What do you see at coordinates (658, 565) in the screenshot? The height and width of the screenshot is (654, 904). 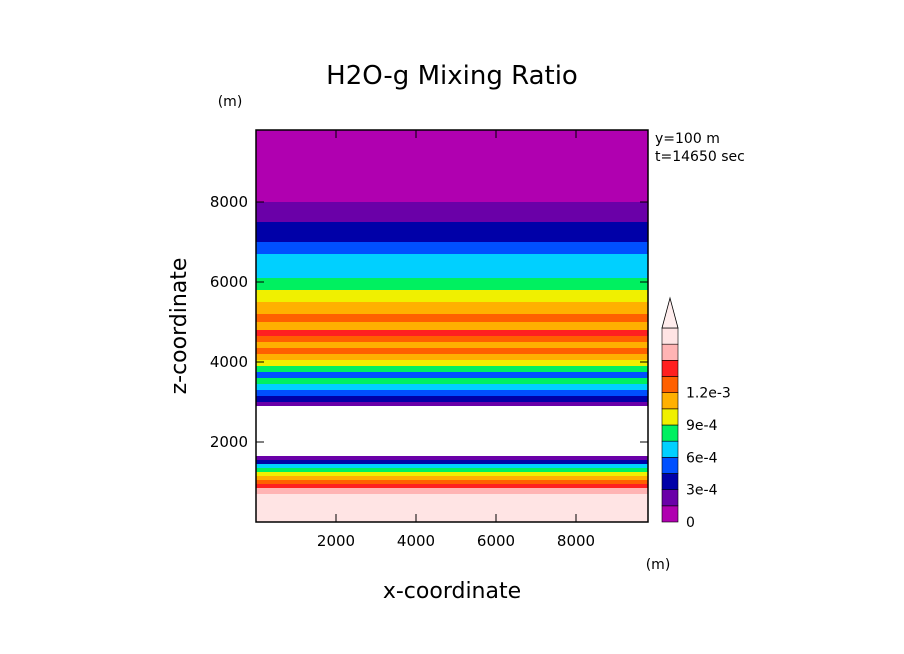 I see `x-unit-label: (m)` at bounding box center [658, 565].